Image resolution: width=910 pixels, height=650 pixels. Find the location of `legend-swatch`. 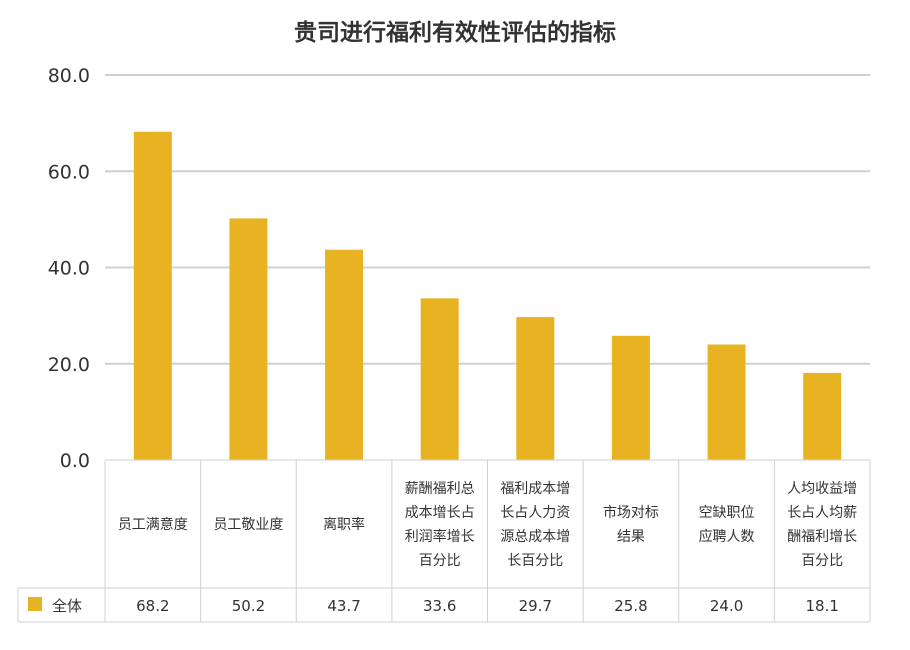

legend-swatch is located at coordinates (35, 604).